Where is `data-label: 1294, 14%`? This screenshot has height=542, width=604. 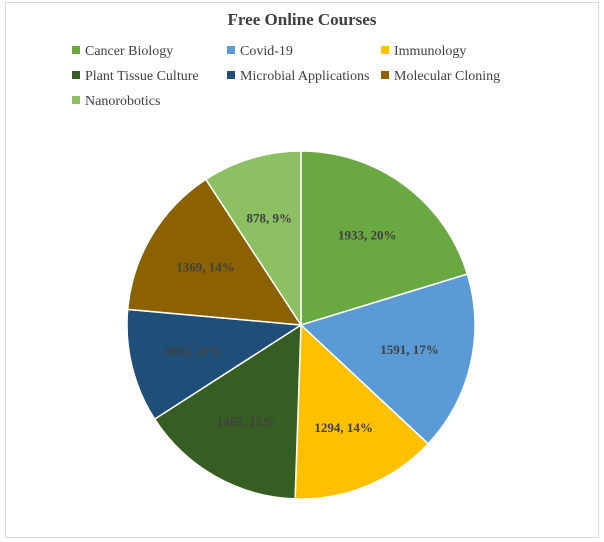 data-label: 1294, 14% is located at coordinates (343, 427).